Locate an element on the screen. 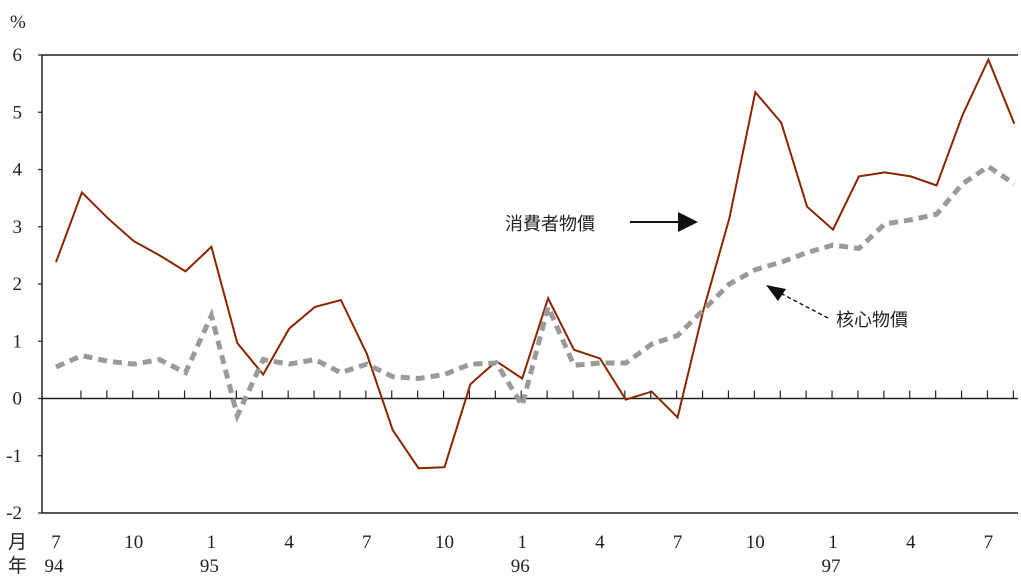 The image size is (1021, 576). y-tick-label: 6 is located at coordinates (18, 55).